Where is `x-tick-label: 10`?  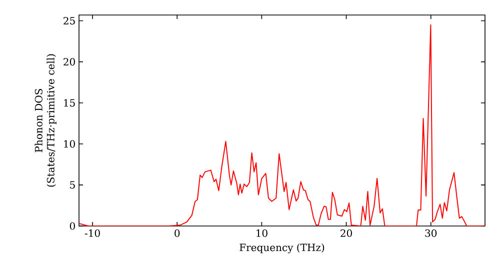
x-tick-label: 10 is located at coordinates (262, 233).